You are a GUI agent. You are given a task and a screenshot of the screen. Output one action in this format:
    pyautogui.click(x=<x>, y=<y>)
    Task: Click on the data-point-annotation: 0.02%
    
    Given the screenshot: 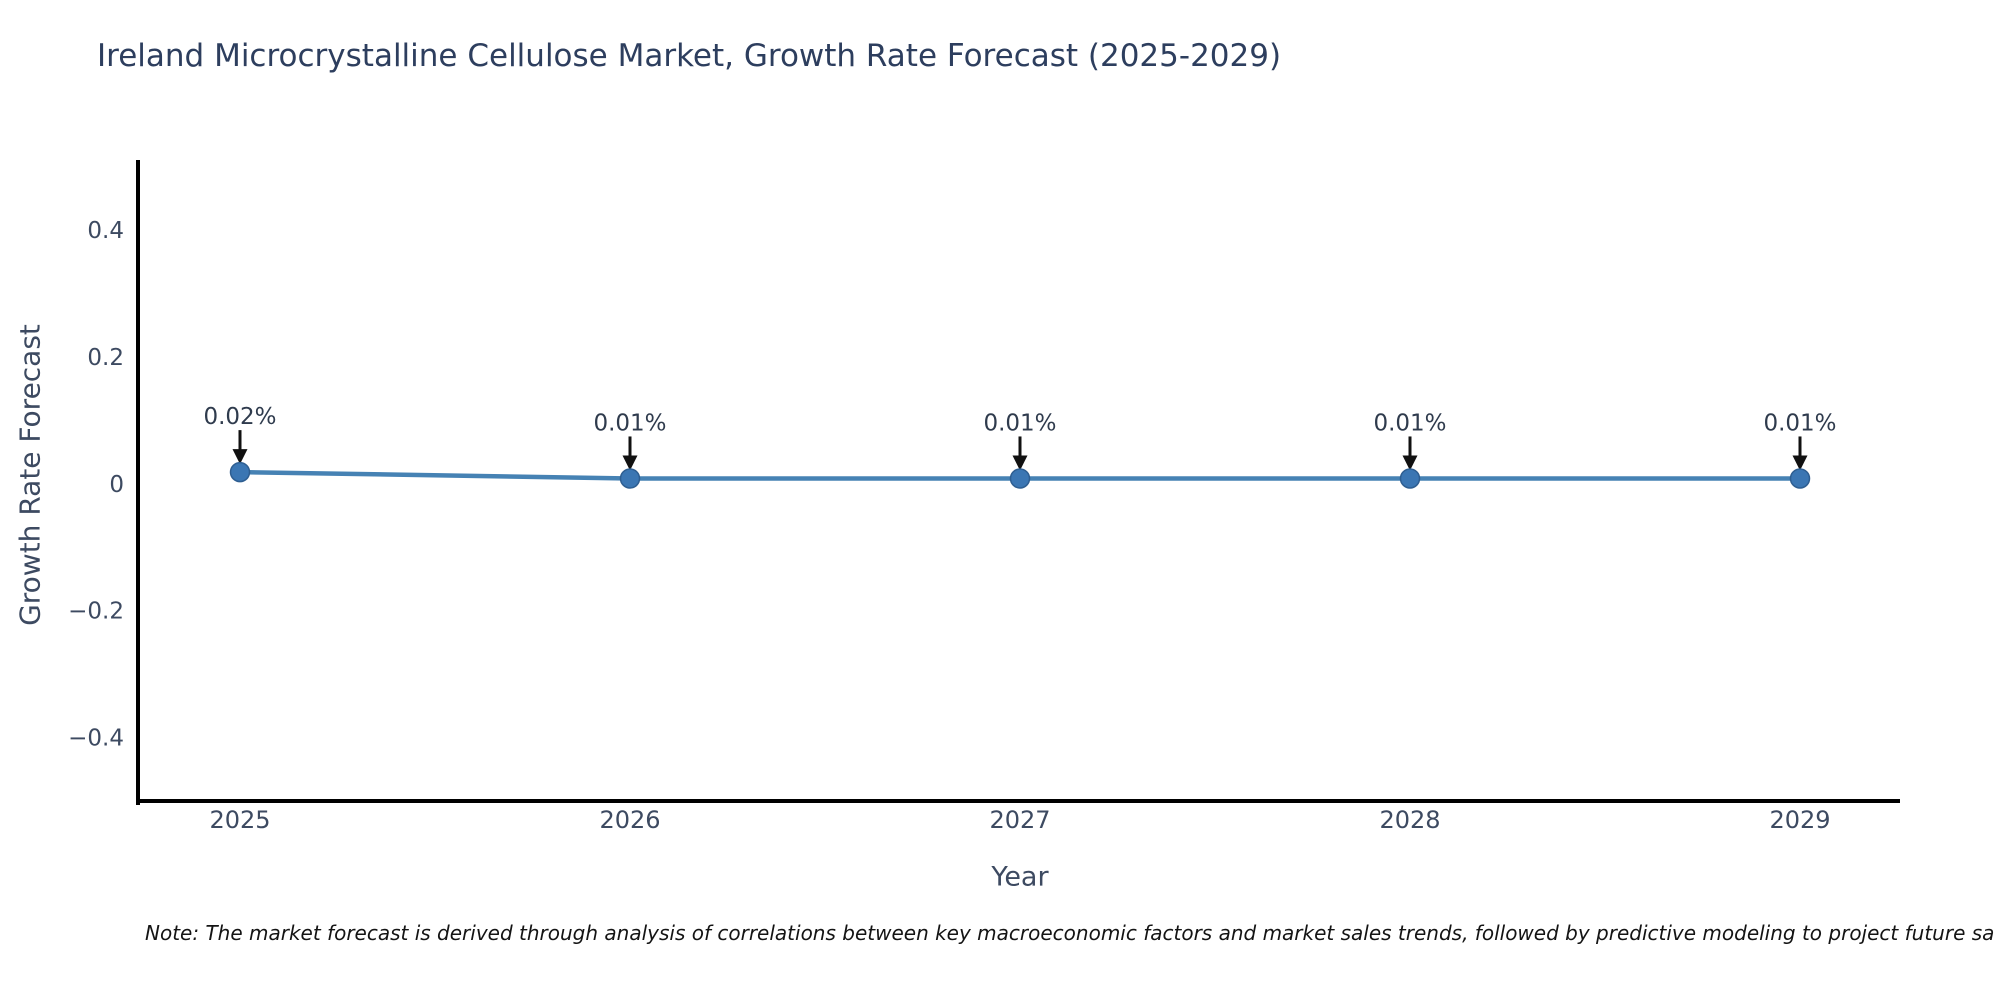 What is the action you would take?
    pyautogui.click(x=239, y=417)
    